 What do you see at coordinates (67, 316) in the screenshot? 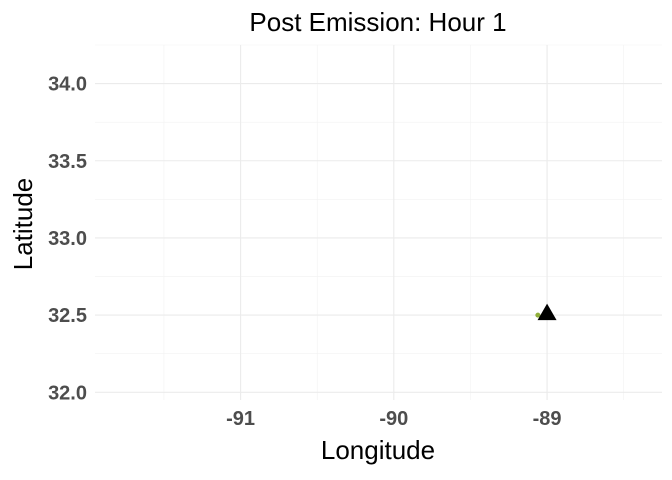
I see `y-tick-label: 32.5` at bounding box center [67, 316].